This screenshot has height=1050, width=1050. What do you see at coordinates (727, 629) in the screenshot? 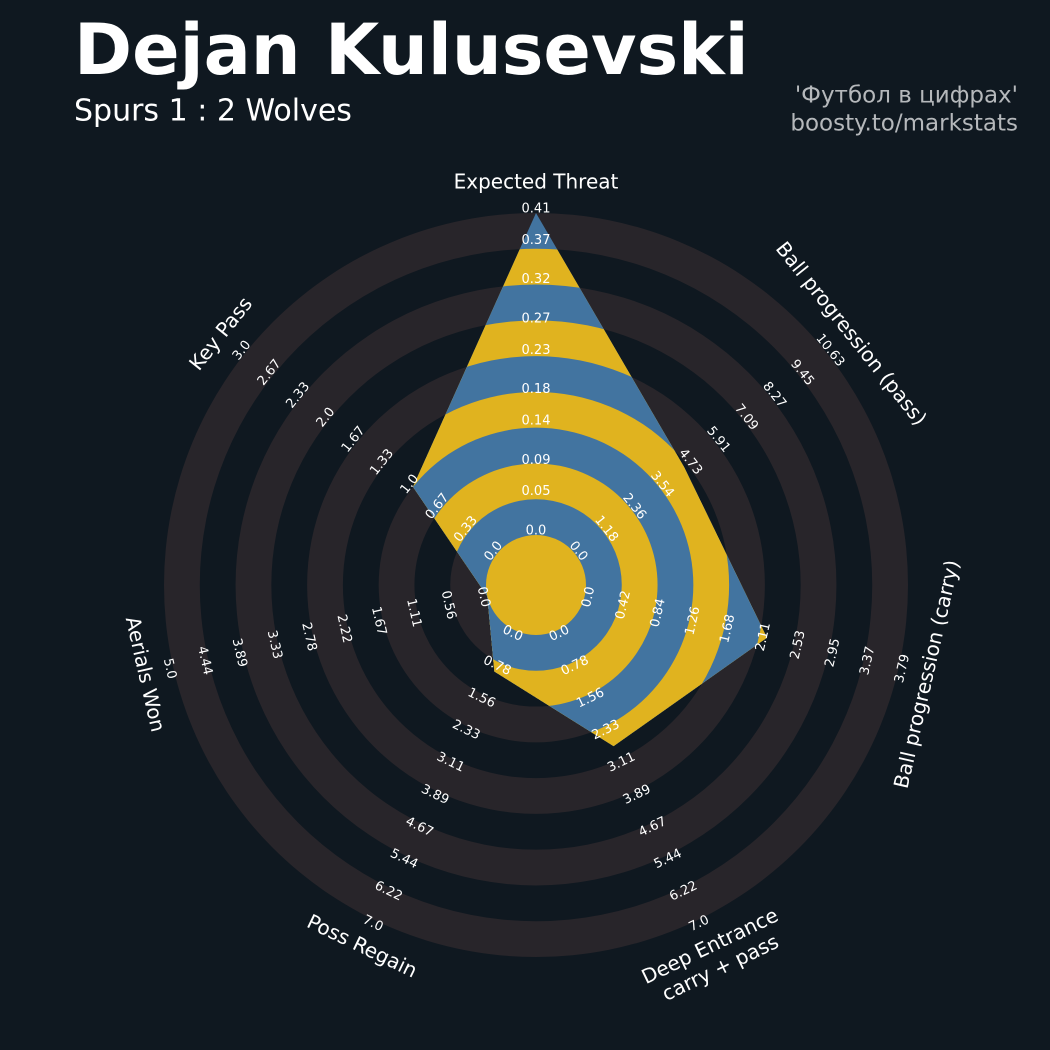
I see `tick-label: 1.68` at bounding box center [727, 629].